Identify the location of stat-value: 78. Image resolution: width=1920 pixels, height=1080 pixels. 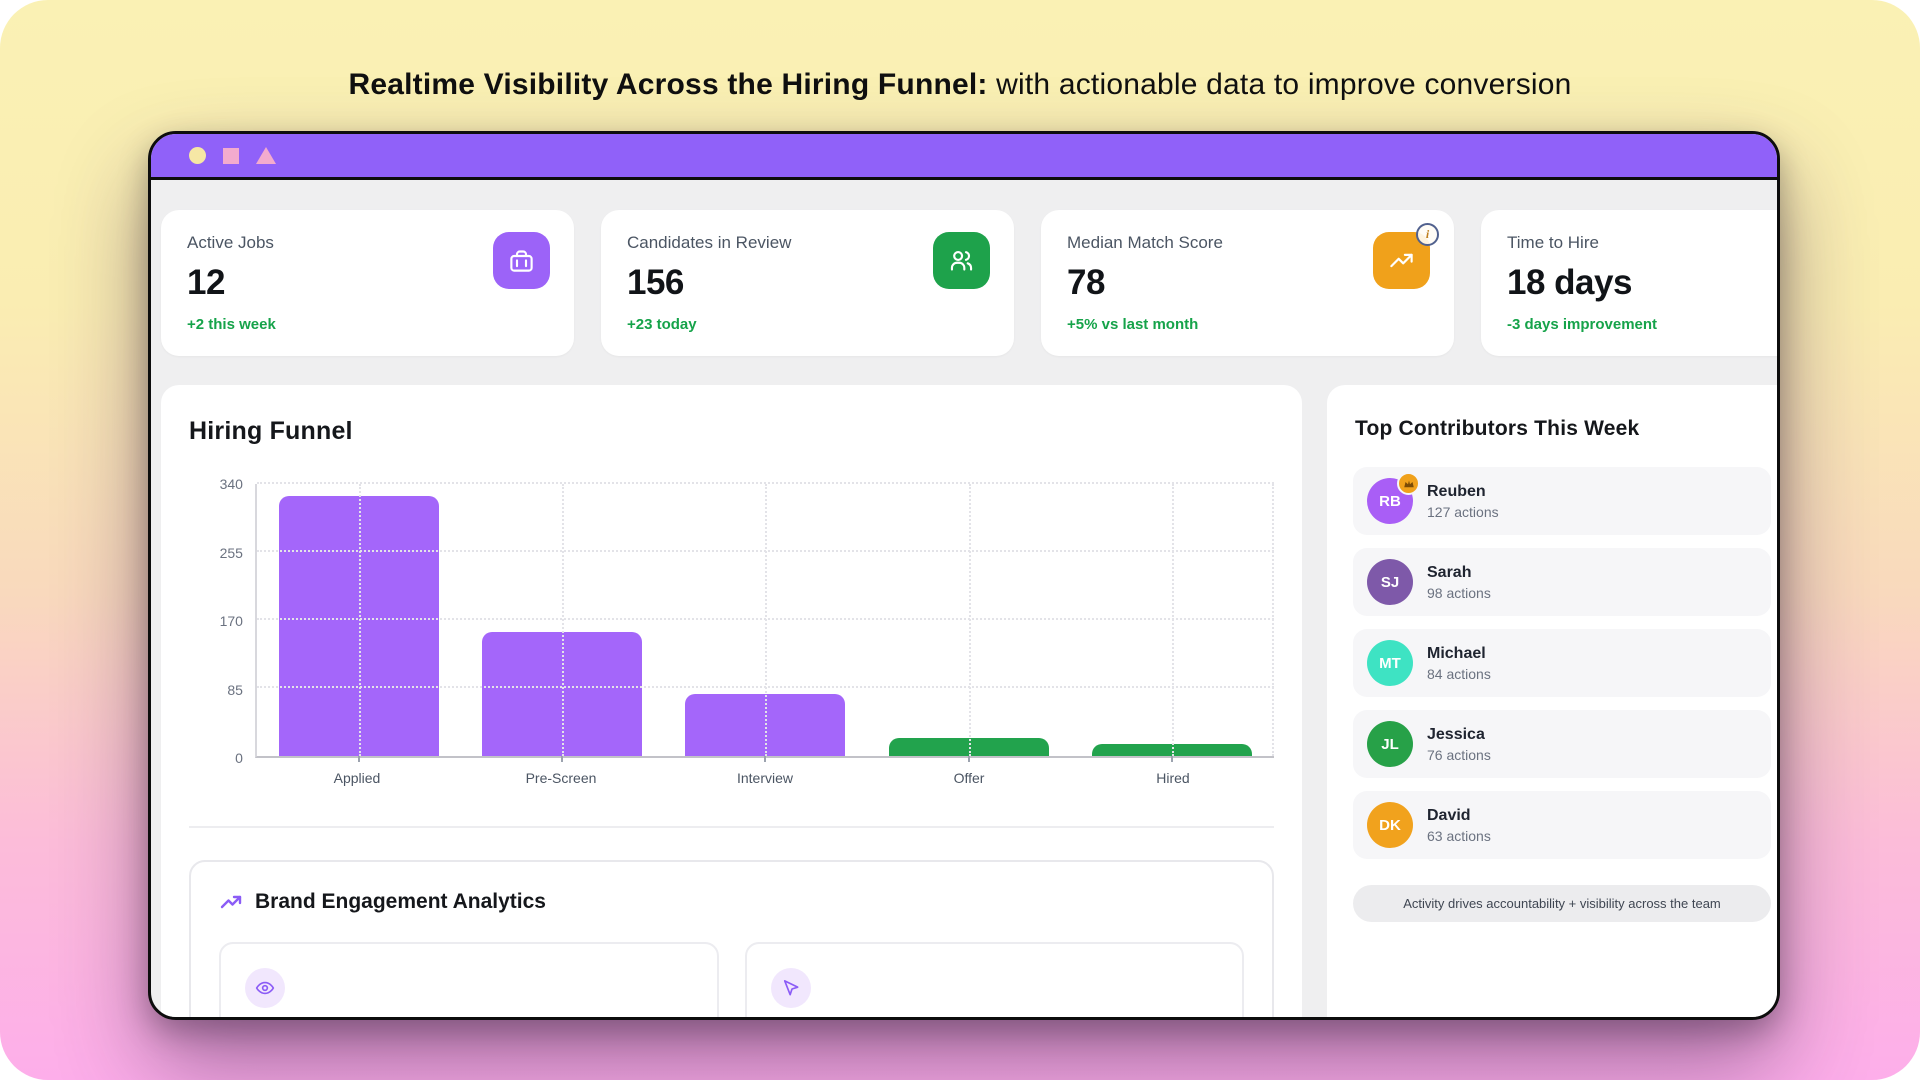
(1086, 282).